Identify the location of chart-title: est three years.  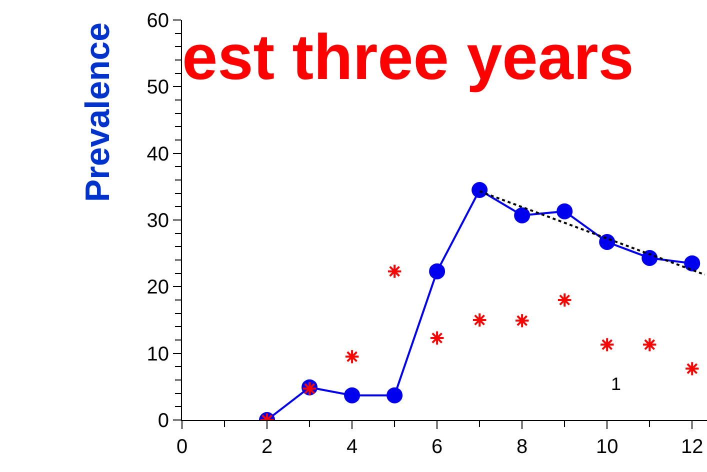
(408, 57).